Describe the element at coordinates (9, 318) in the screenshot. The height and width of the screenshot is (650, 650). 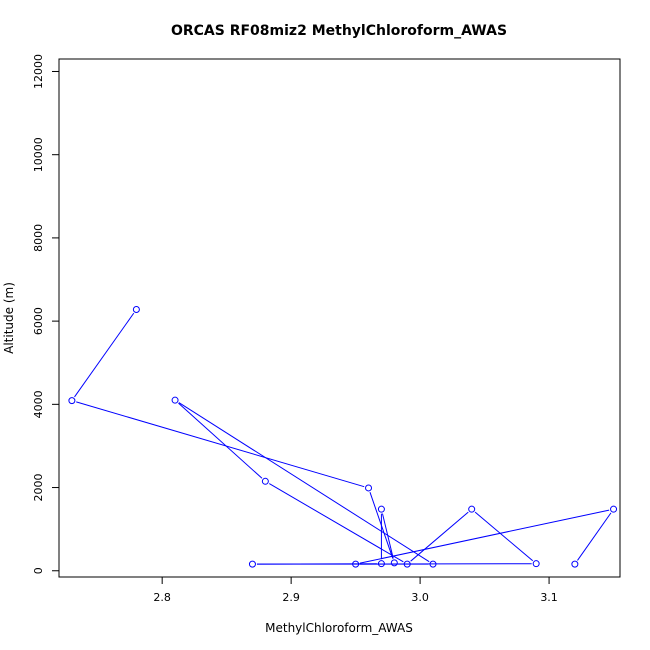
I see `y-axis-label: Altitude (m)` at that location.